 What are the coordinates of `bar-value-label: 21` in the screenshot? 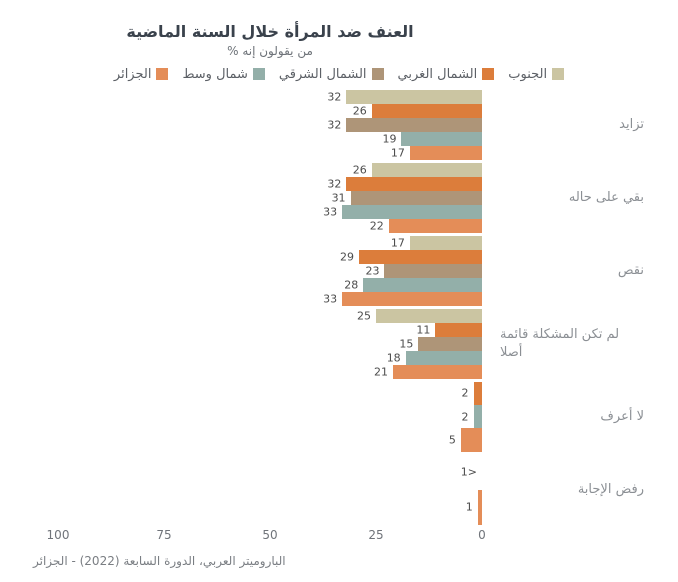 It's located at (380, 371).